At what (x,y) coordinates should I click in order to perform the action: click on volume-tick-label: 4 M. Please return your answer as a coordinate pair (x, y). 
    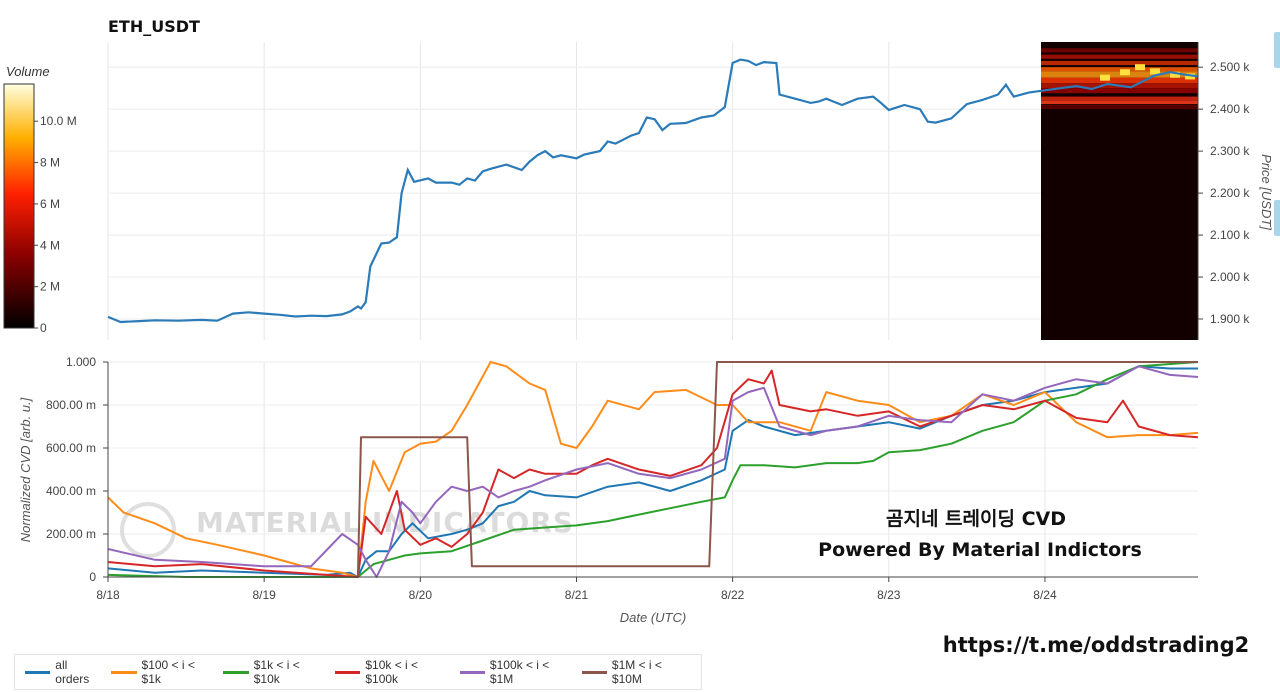
    Looking at the image, I should click on (50, 245).